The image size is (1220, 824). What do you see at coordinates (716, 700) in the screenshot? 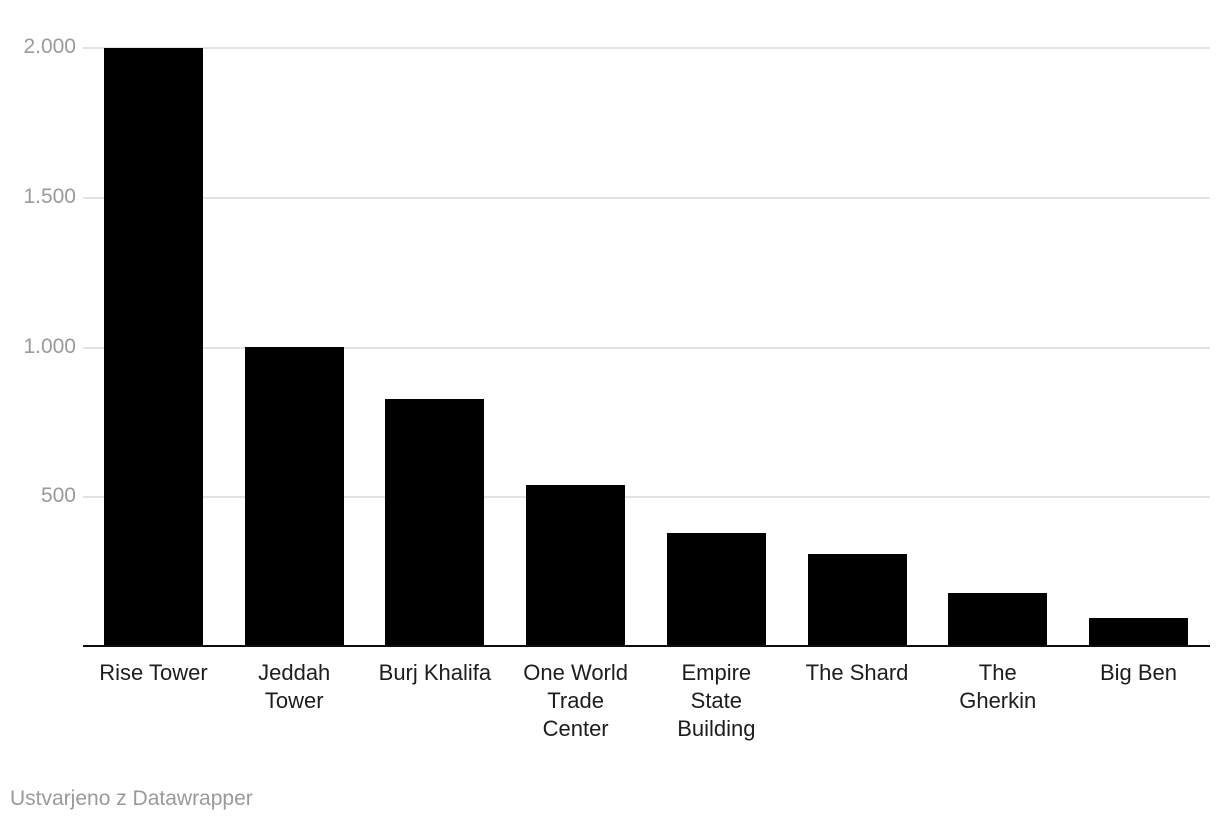
I see `category-label: Empire State Building` at bounding box center [716, 700].